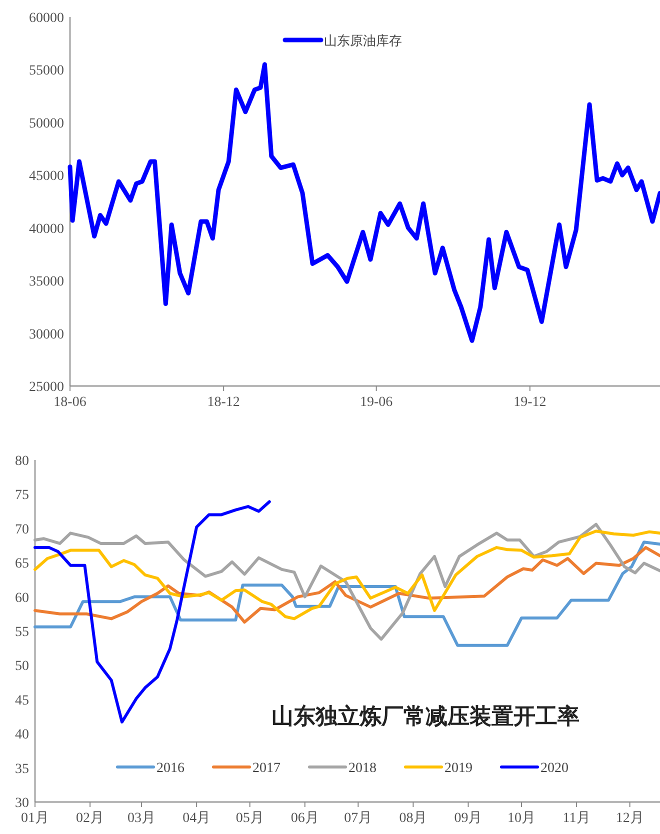 This screenshot has width=660, height=834. I want to click on y-tick-label: 70, so click(22, 530).